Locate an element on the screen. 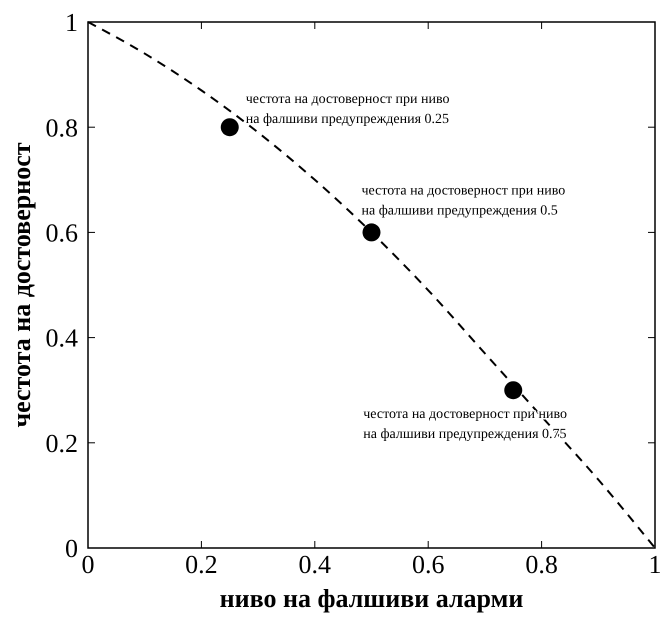 The height and width of the screenshot is (619, 669). y-tick-label: 0.8 is located at coordinates (62, 127).